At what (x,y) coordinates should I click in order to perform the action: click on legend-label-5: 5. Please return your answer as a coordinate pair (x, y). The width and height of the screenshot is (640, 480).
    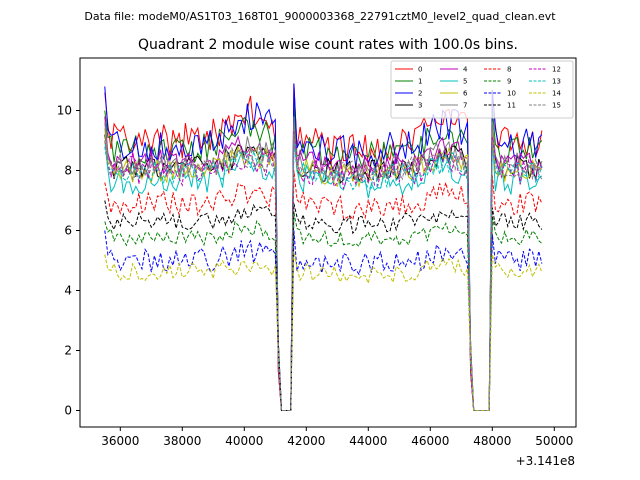
    Looking at the image, I should click on (465, 82).